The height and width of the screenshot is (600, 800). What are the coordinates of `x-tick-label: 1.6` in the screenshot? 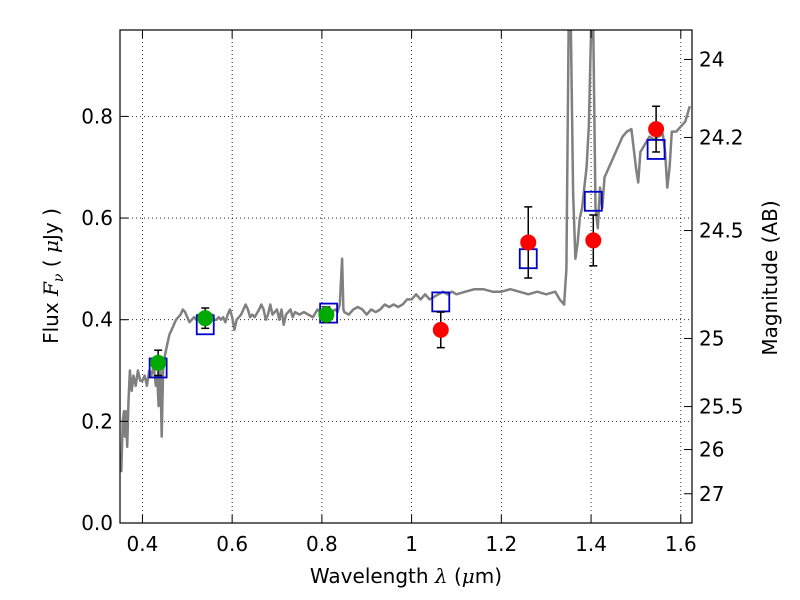 It's located at (681, 544).